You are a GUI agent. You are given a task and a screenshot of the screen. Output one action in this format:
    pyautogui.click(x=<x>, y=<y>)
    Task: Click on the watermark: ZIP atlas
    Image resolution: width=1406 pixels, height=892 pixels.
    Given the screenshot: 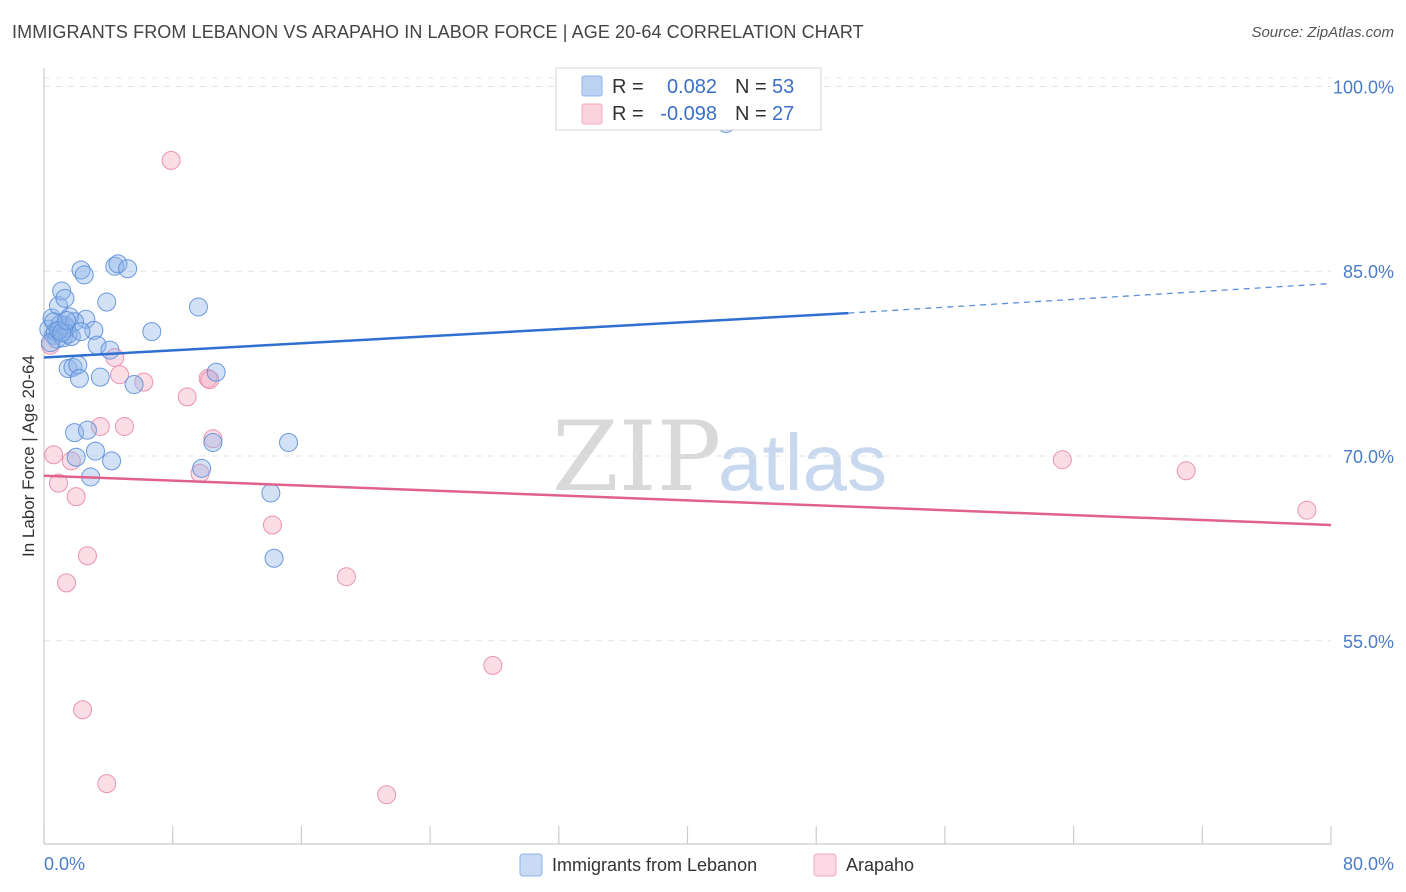 What is the action you would take?
    pyautogui.click(x=719, y=457)
    